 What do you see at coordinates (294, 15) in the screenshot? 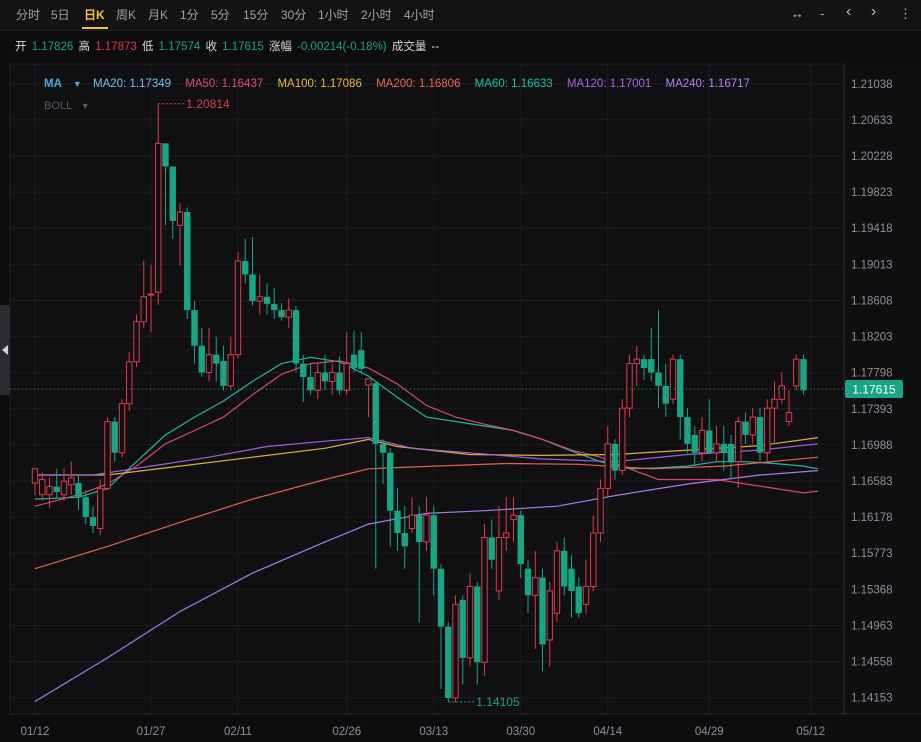
I see `period-tab-30min: 30分` at bounding box center [294, 15].